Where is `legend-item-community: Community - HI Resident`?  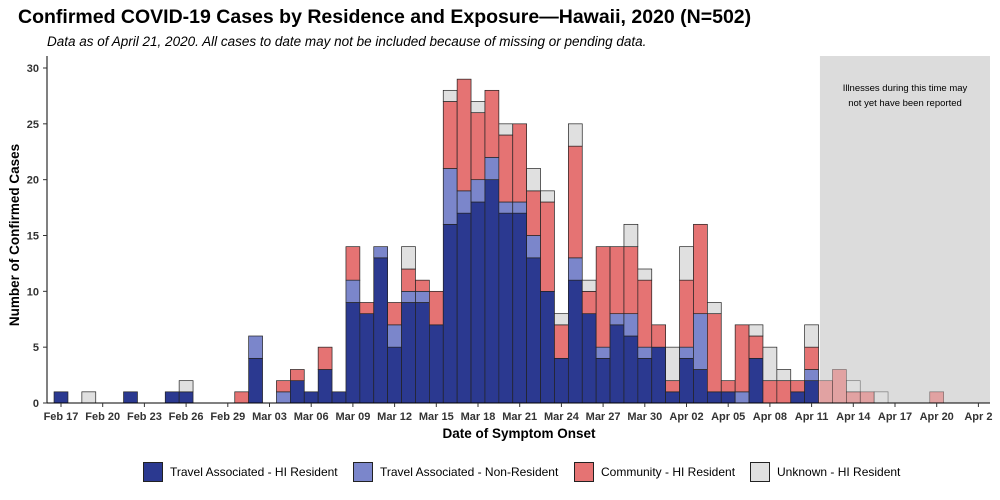 legend-item-community: Community - HI Resident is located at coordinates (654, 472).